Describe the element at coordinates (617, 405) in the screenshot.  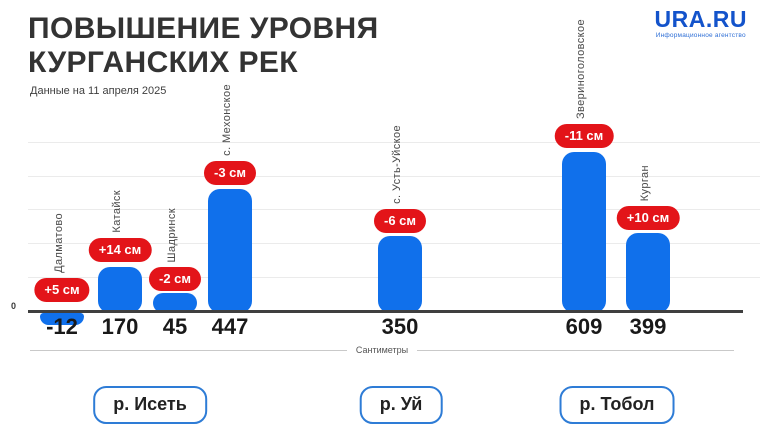
I see `river-pill-3: р. Тобол` at that location.